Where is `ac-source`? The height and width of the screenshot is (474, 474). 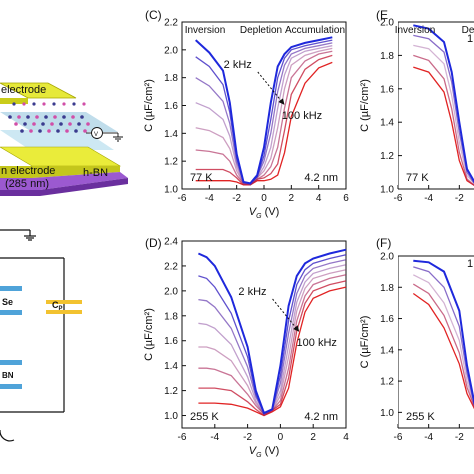
ac-source is located at coordinates (7, 435).